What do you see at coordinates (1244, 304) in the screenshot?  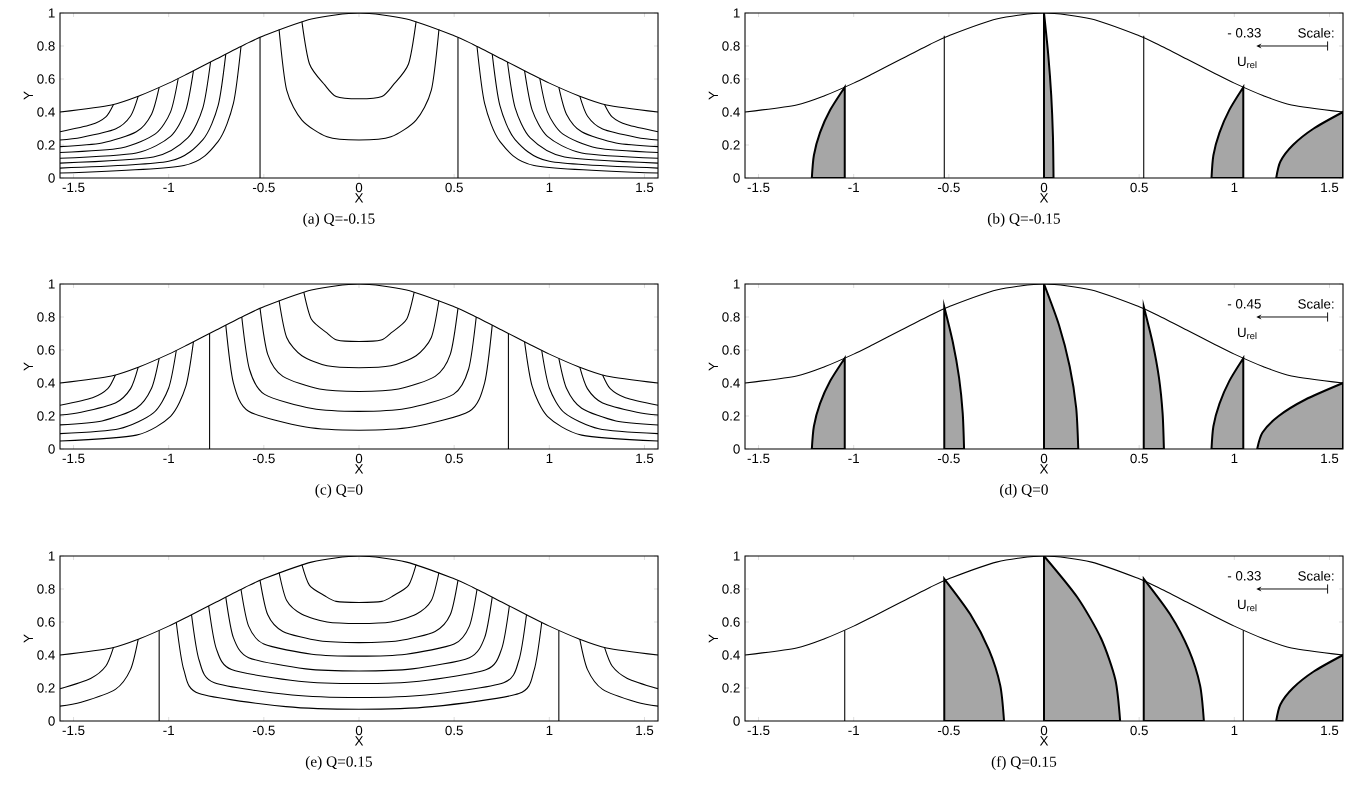 I see `annotation: - 0.45` at bounding box center [1244, 304].